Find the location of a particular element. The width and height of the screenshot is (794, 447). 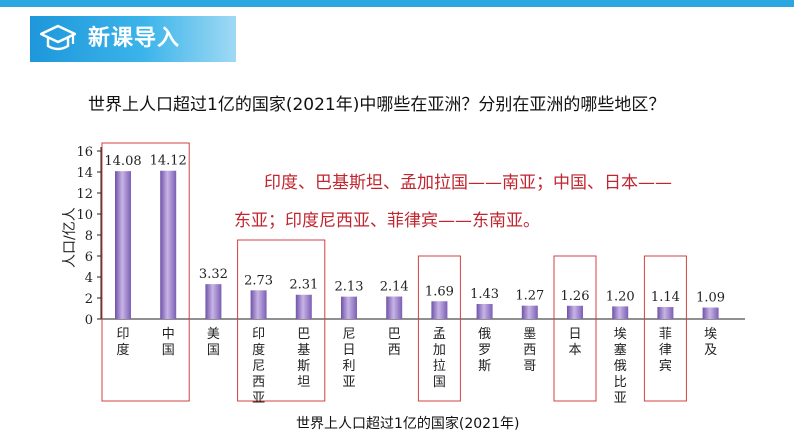

y-tick-label: 6 is located at coordinates (89, 257).